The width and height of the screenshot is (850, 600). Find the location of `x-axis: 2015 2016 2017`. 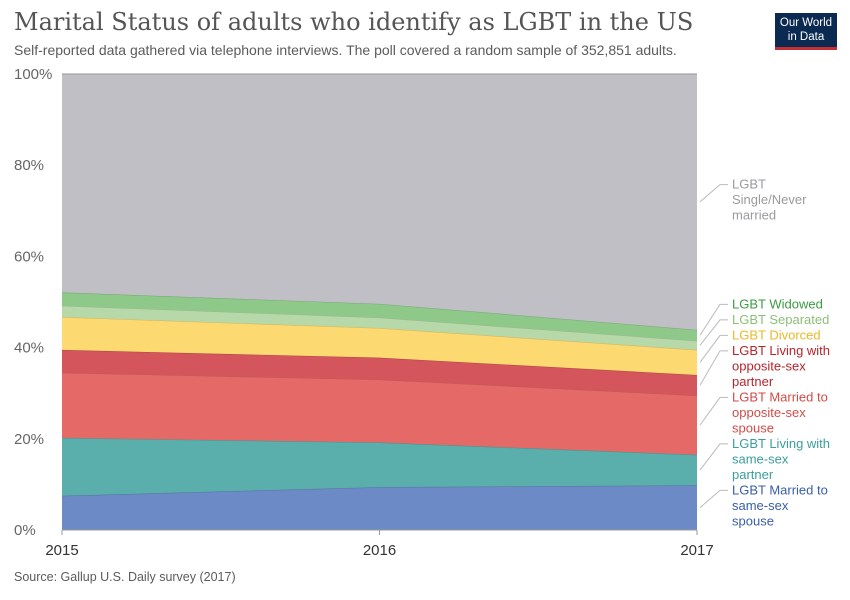

x-axis: 2015 2016 2017 is located at coordinates (379, 544).